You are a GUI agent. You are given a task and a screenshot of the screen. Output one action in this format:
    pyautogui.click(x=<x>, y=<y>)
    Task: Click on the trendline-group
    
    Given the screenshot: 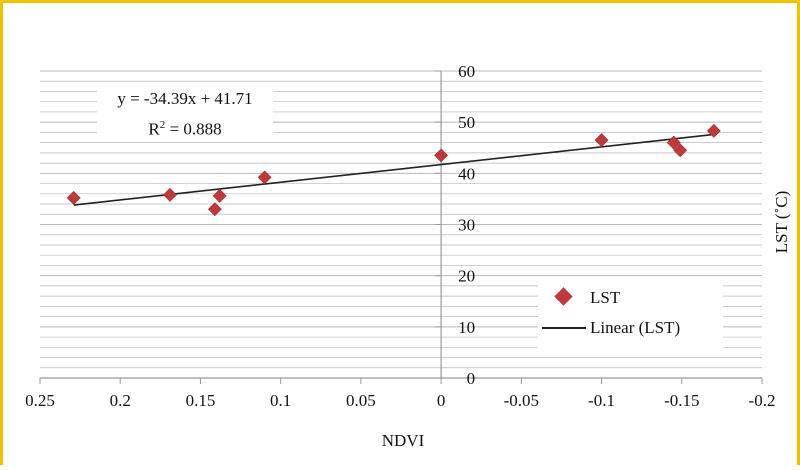 What is the action you would take?
    pyautogui.click(x=393, y=169)
    